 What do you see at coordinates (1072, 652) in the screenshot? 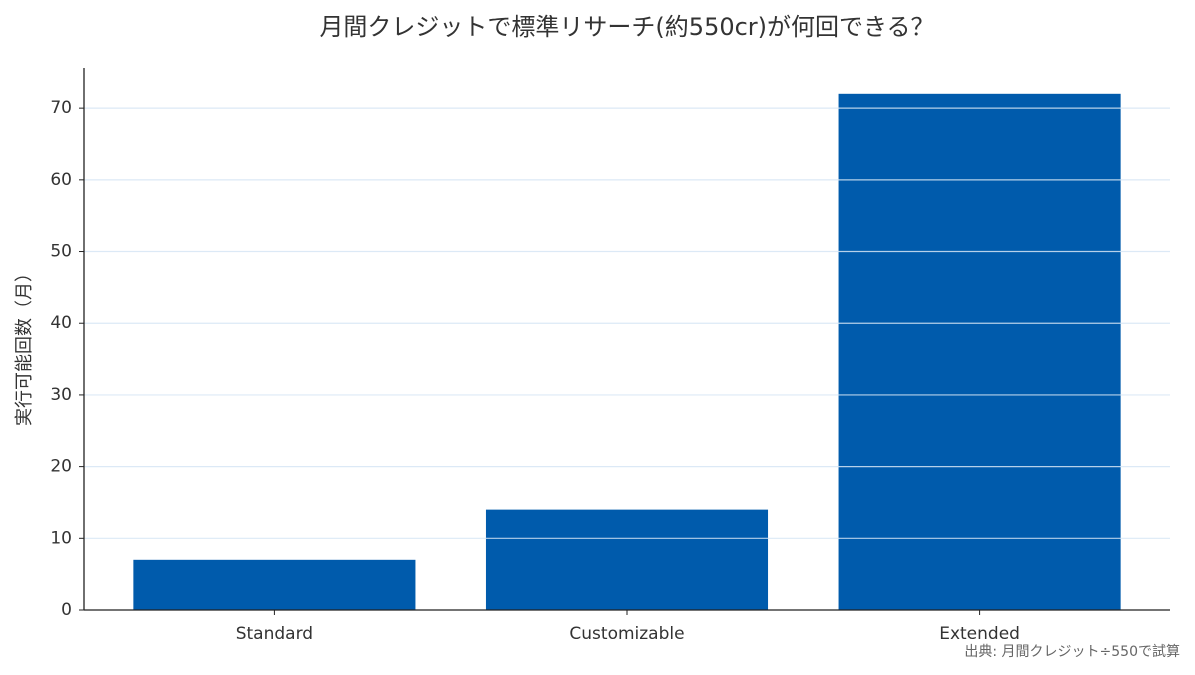
I see `source-note: 出典: 月間クレジット÷550で試算` at bounding box center [1072, 652].